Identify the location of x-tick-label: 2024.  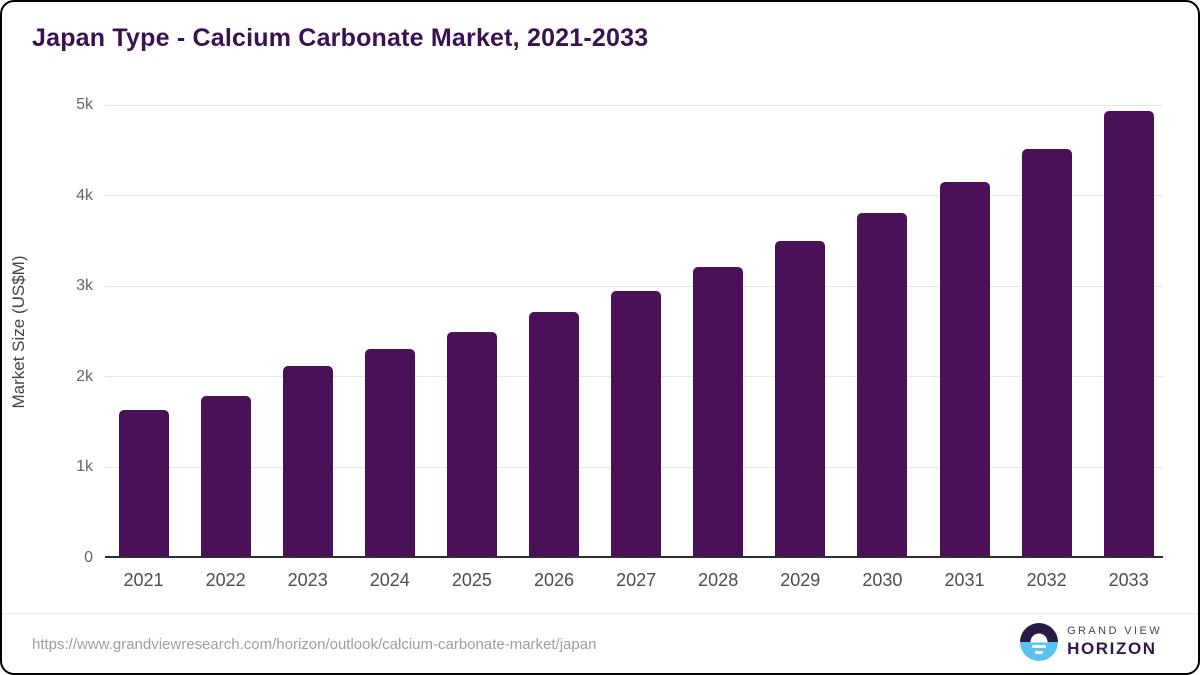
(389, 580).